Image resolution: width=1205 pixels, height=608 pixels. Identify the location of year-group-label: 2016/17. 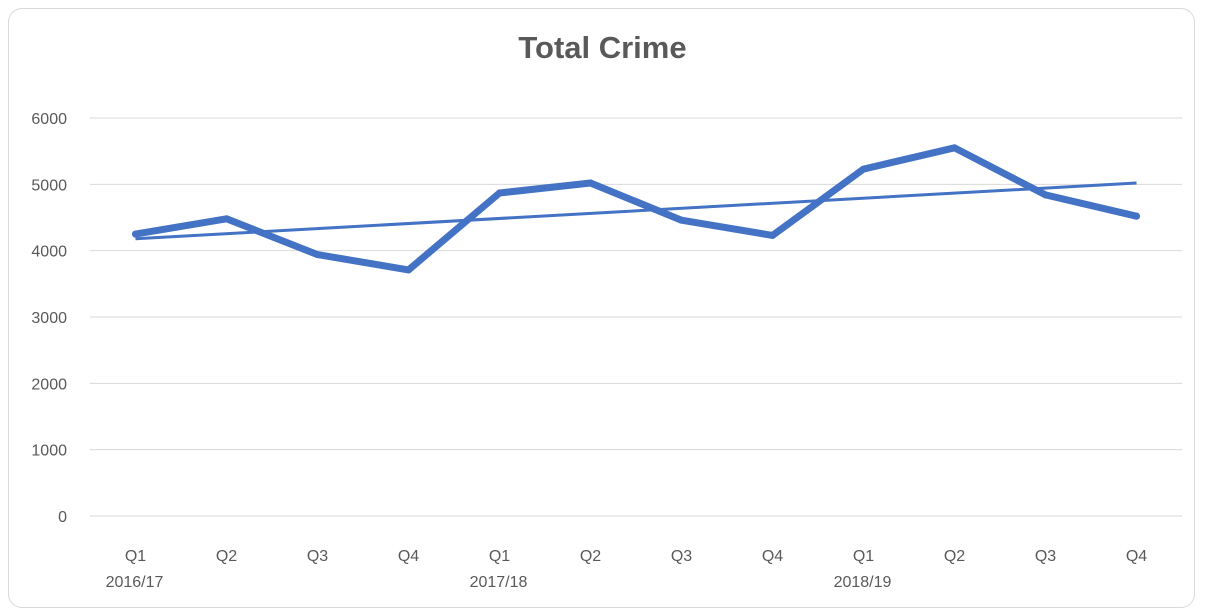
(135, 582).